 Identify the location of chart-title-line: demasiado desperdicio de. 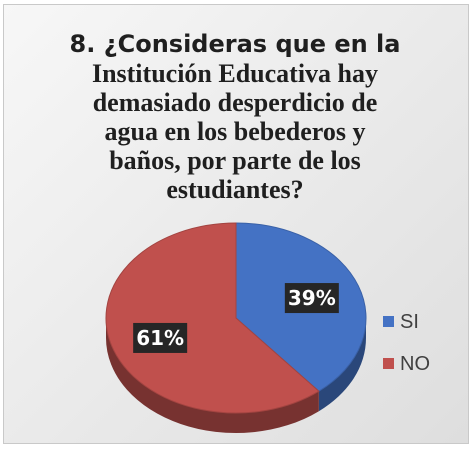
(235, 102).